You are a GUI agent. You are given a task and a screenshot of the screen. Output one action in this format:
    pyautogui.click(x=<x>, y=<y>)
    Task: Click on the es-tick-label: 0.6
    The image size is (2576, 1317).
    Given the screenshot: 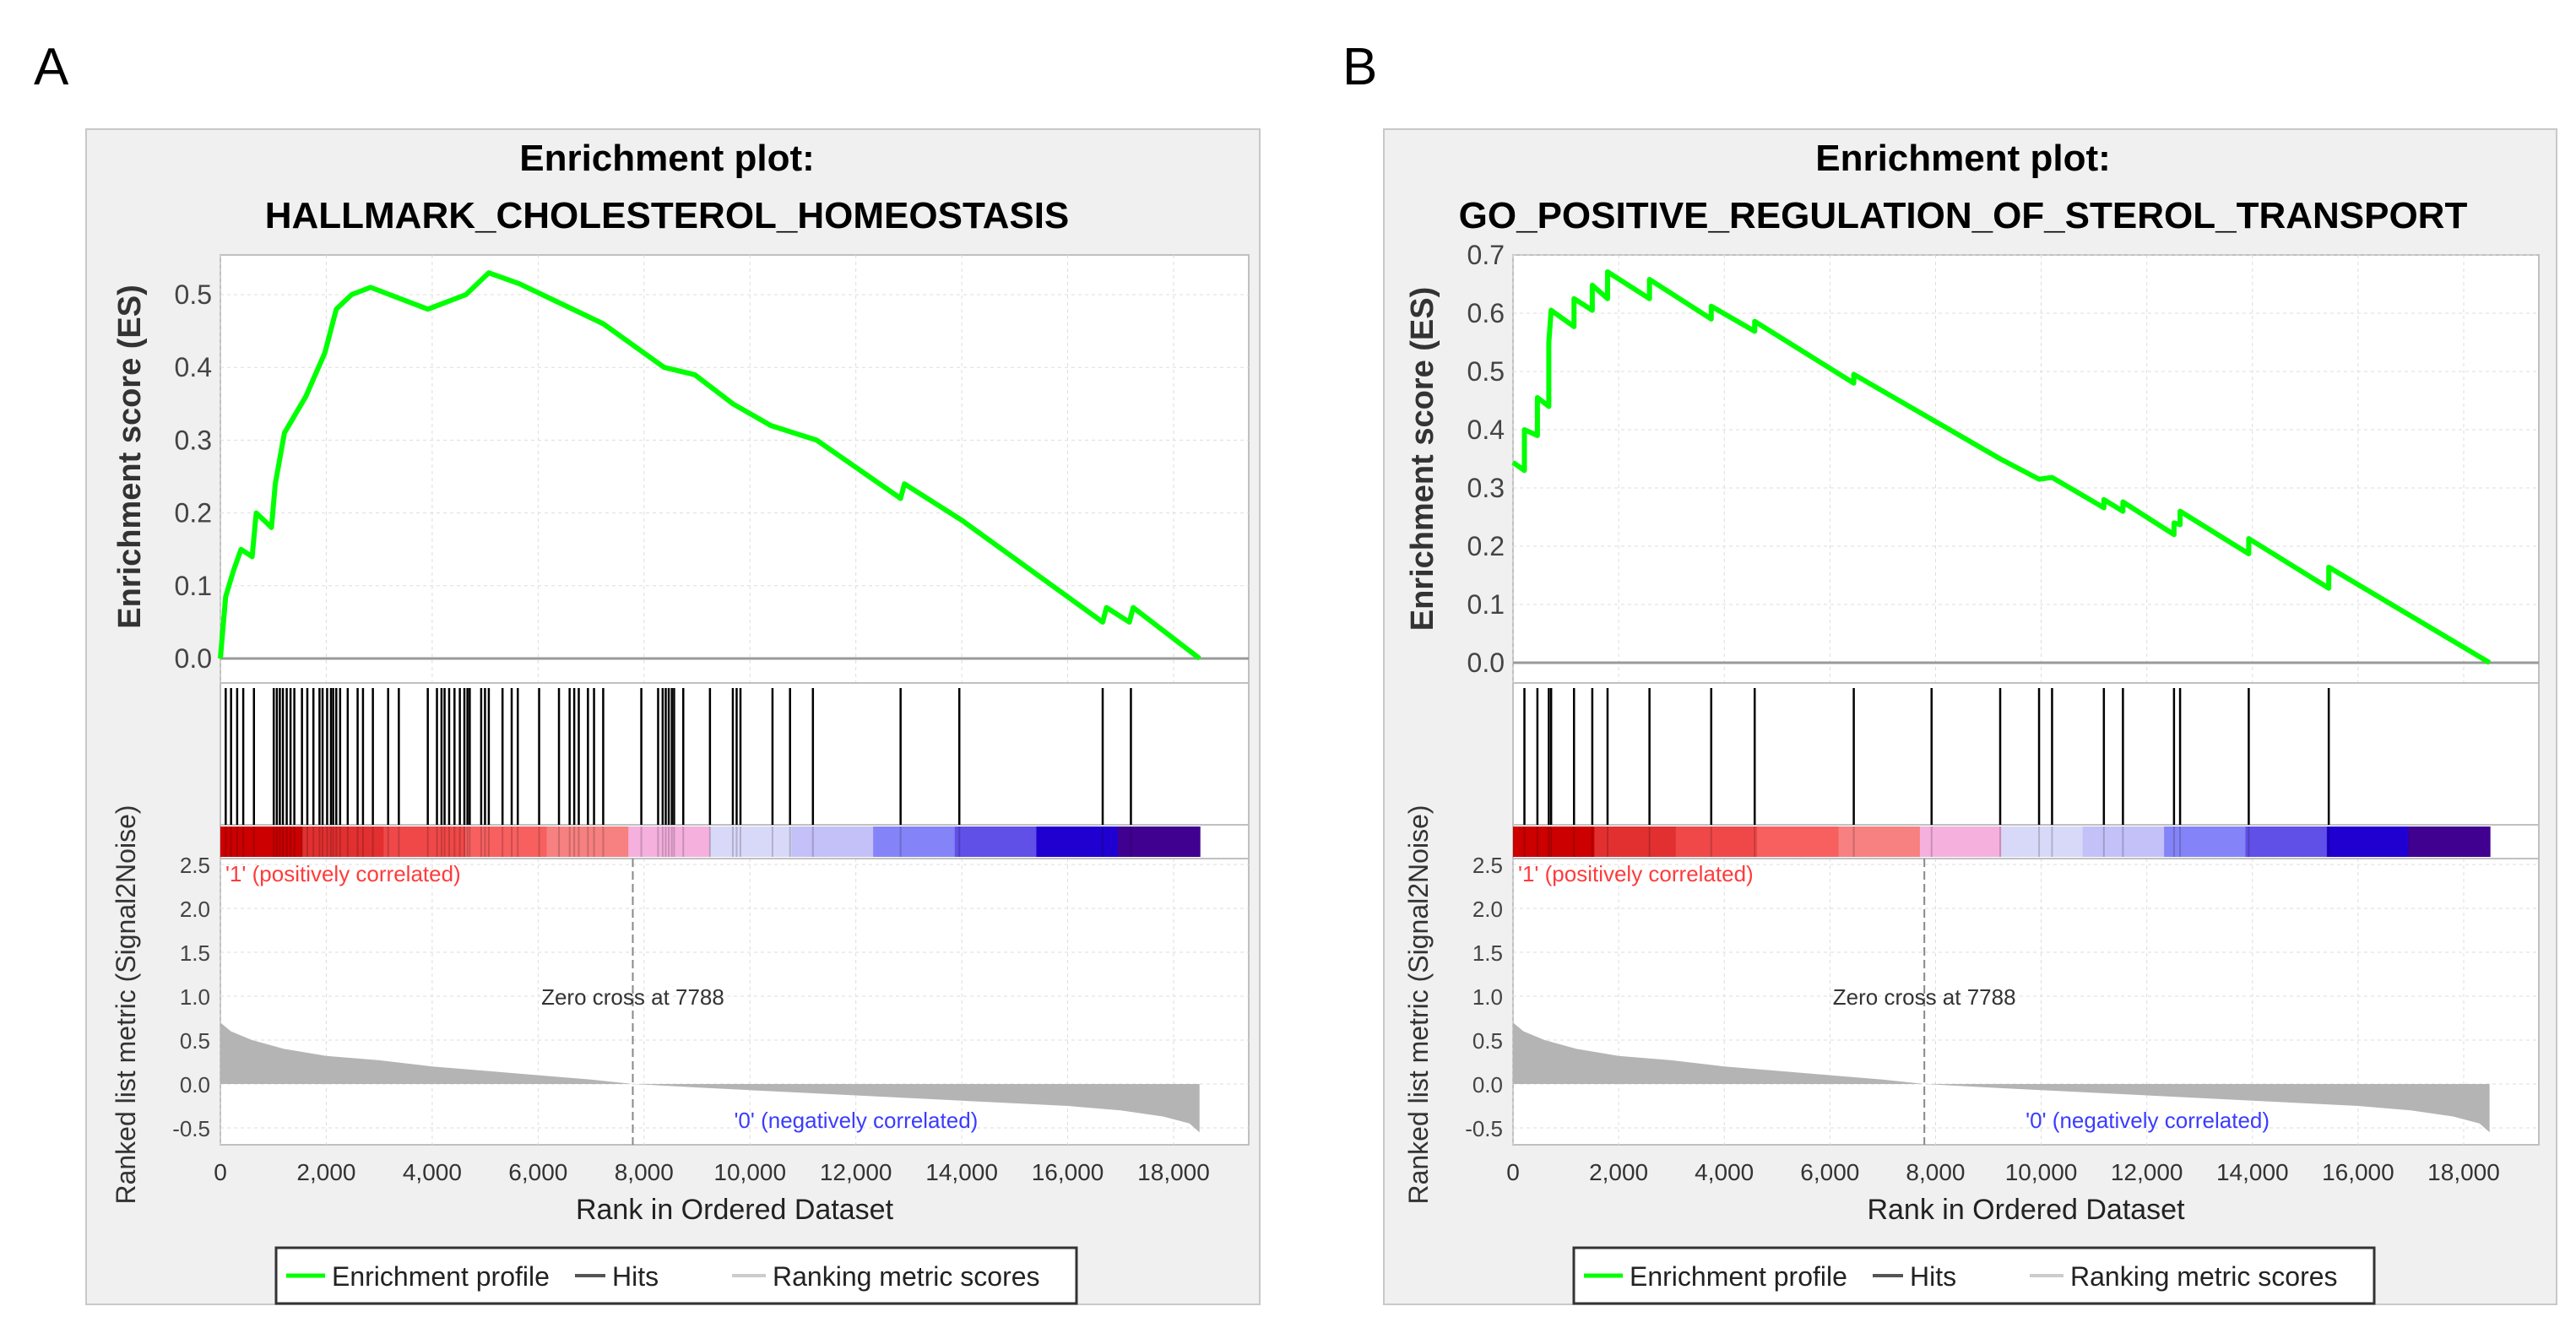 What is the action you would take?
    pyautogui.click(x=1486, y=313)
    